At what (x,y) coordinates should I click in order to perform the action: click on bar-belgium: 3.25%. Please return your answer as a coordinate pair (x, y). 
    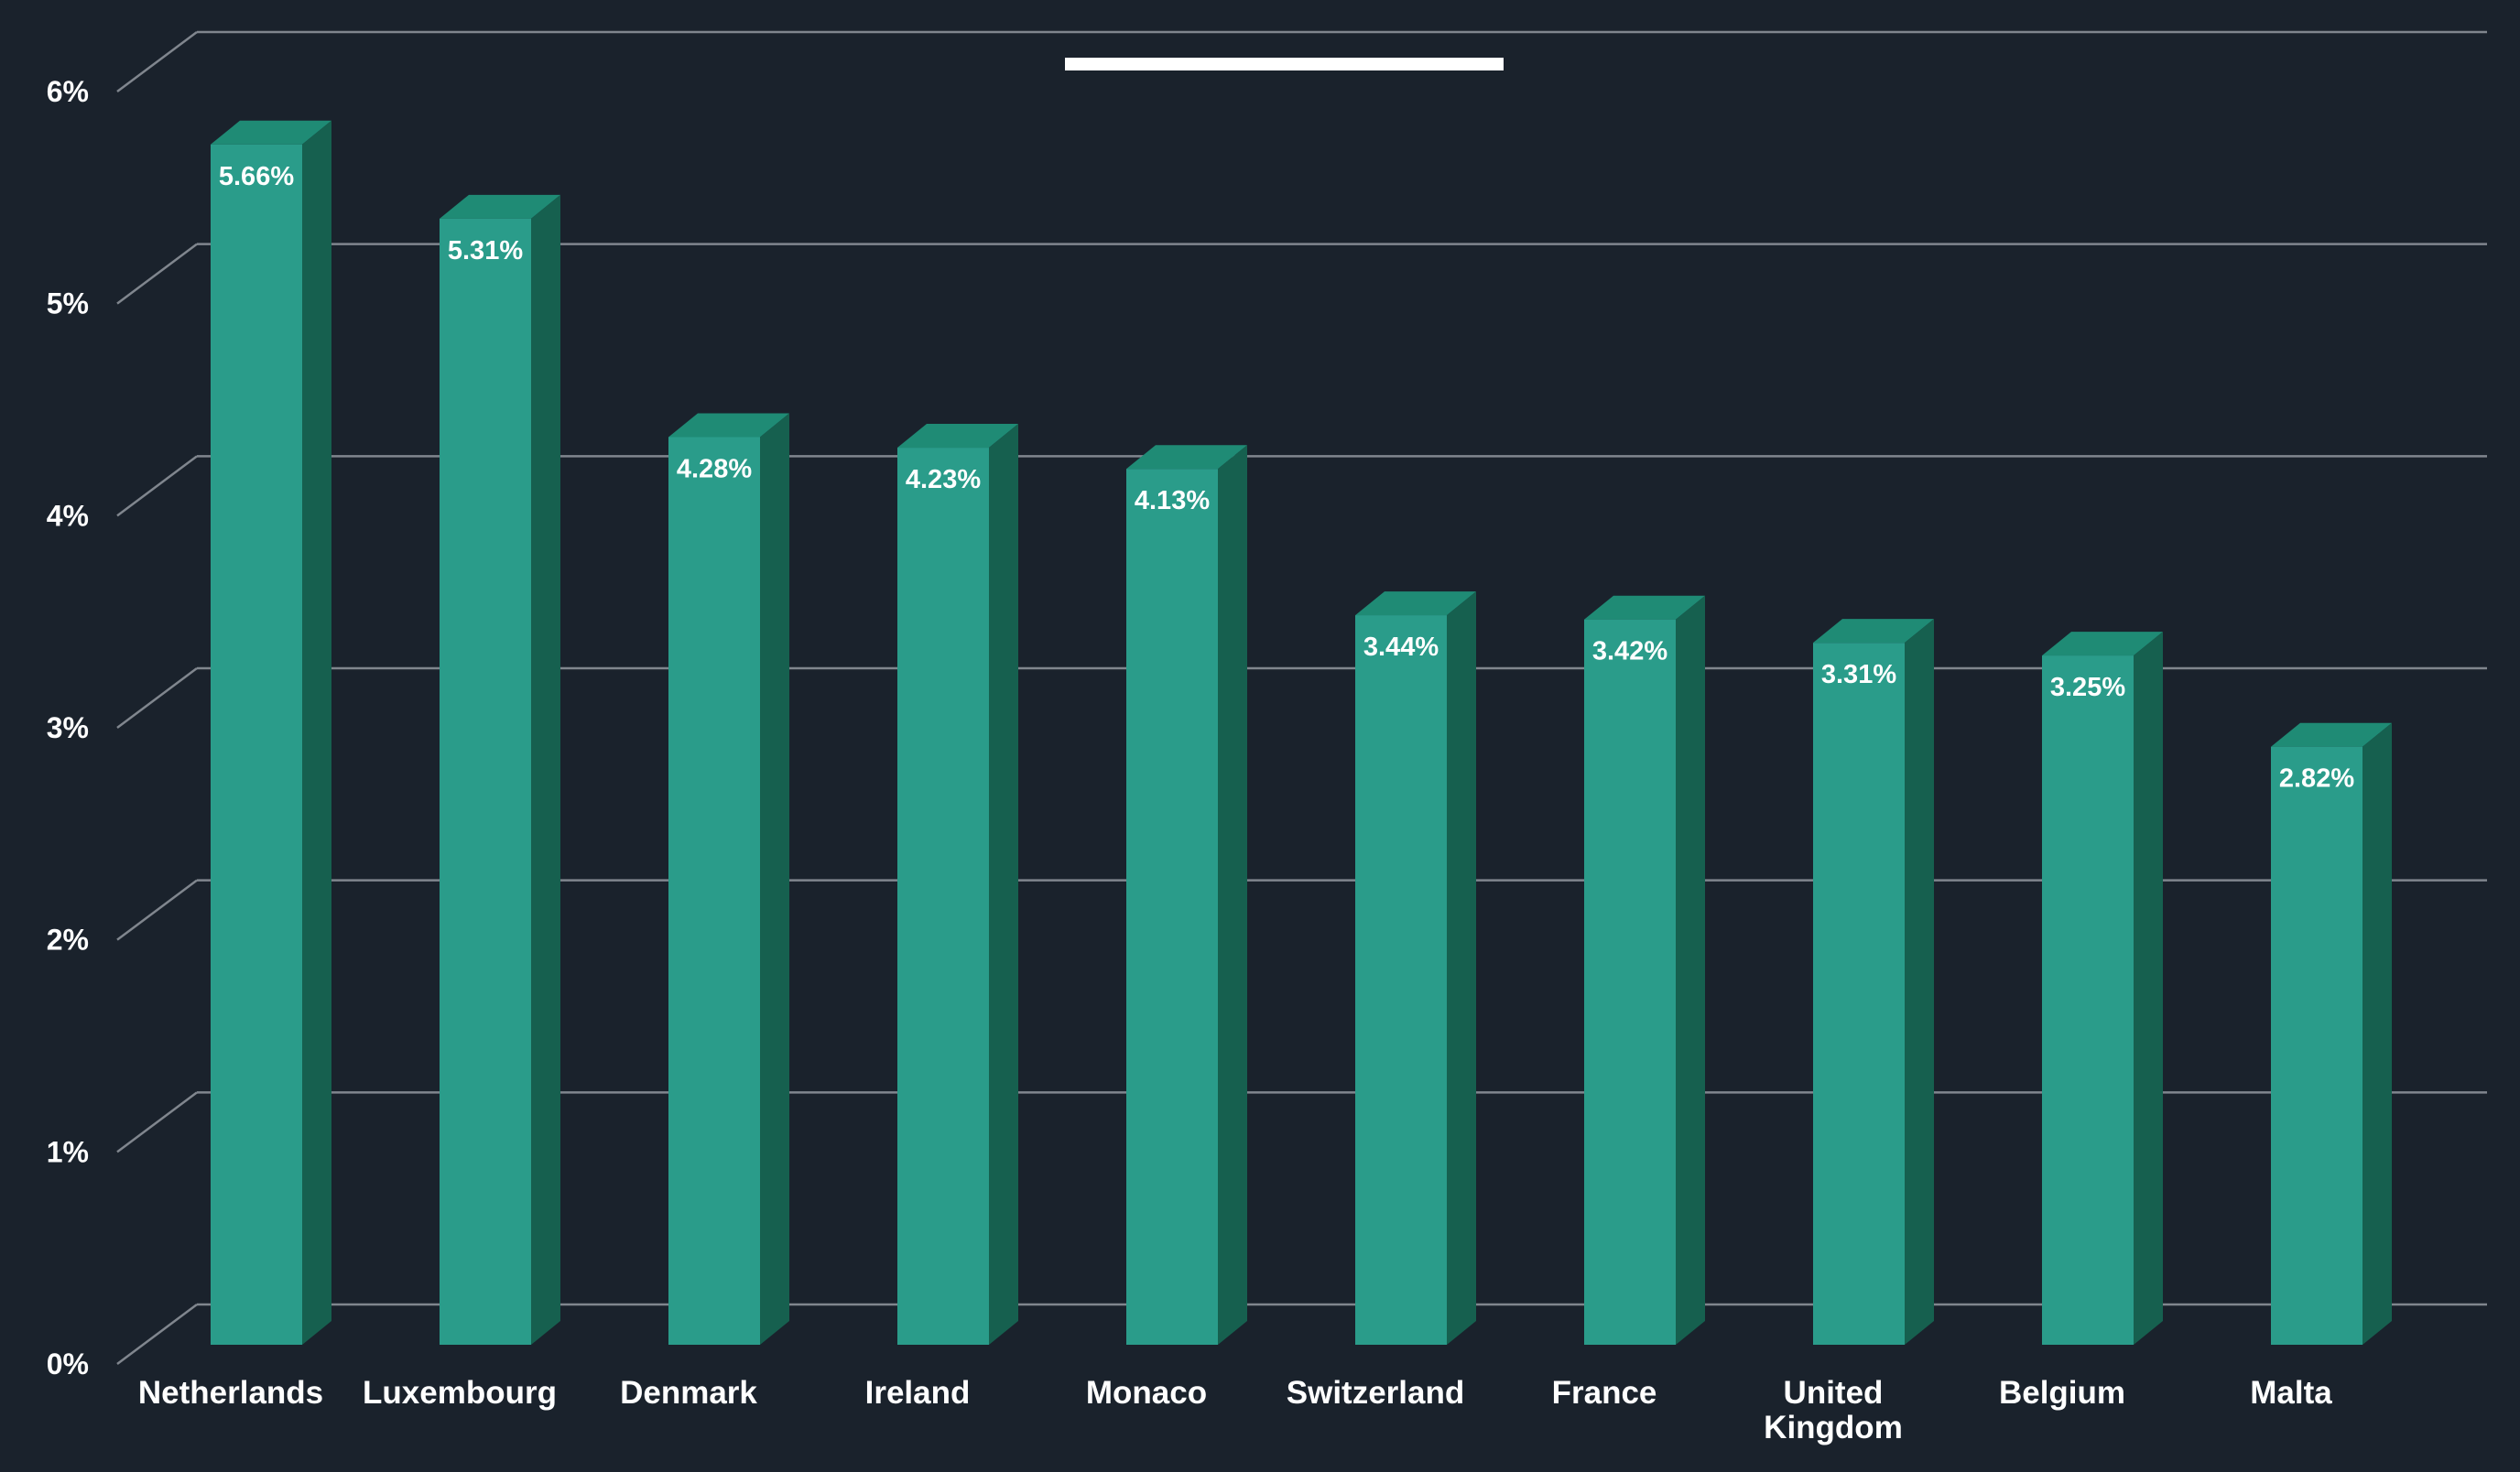
    Looking at the image, I should click on (2102, 989).